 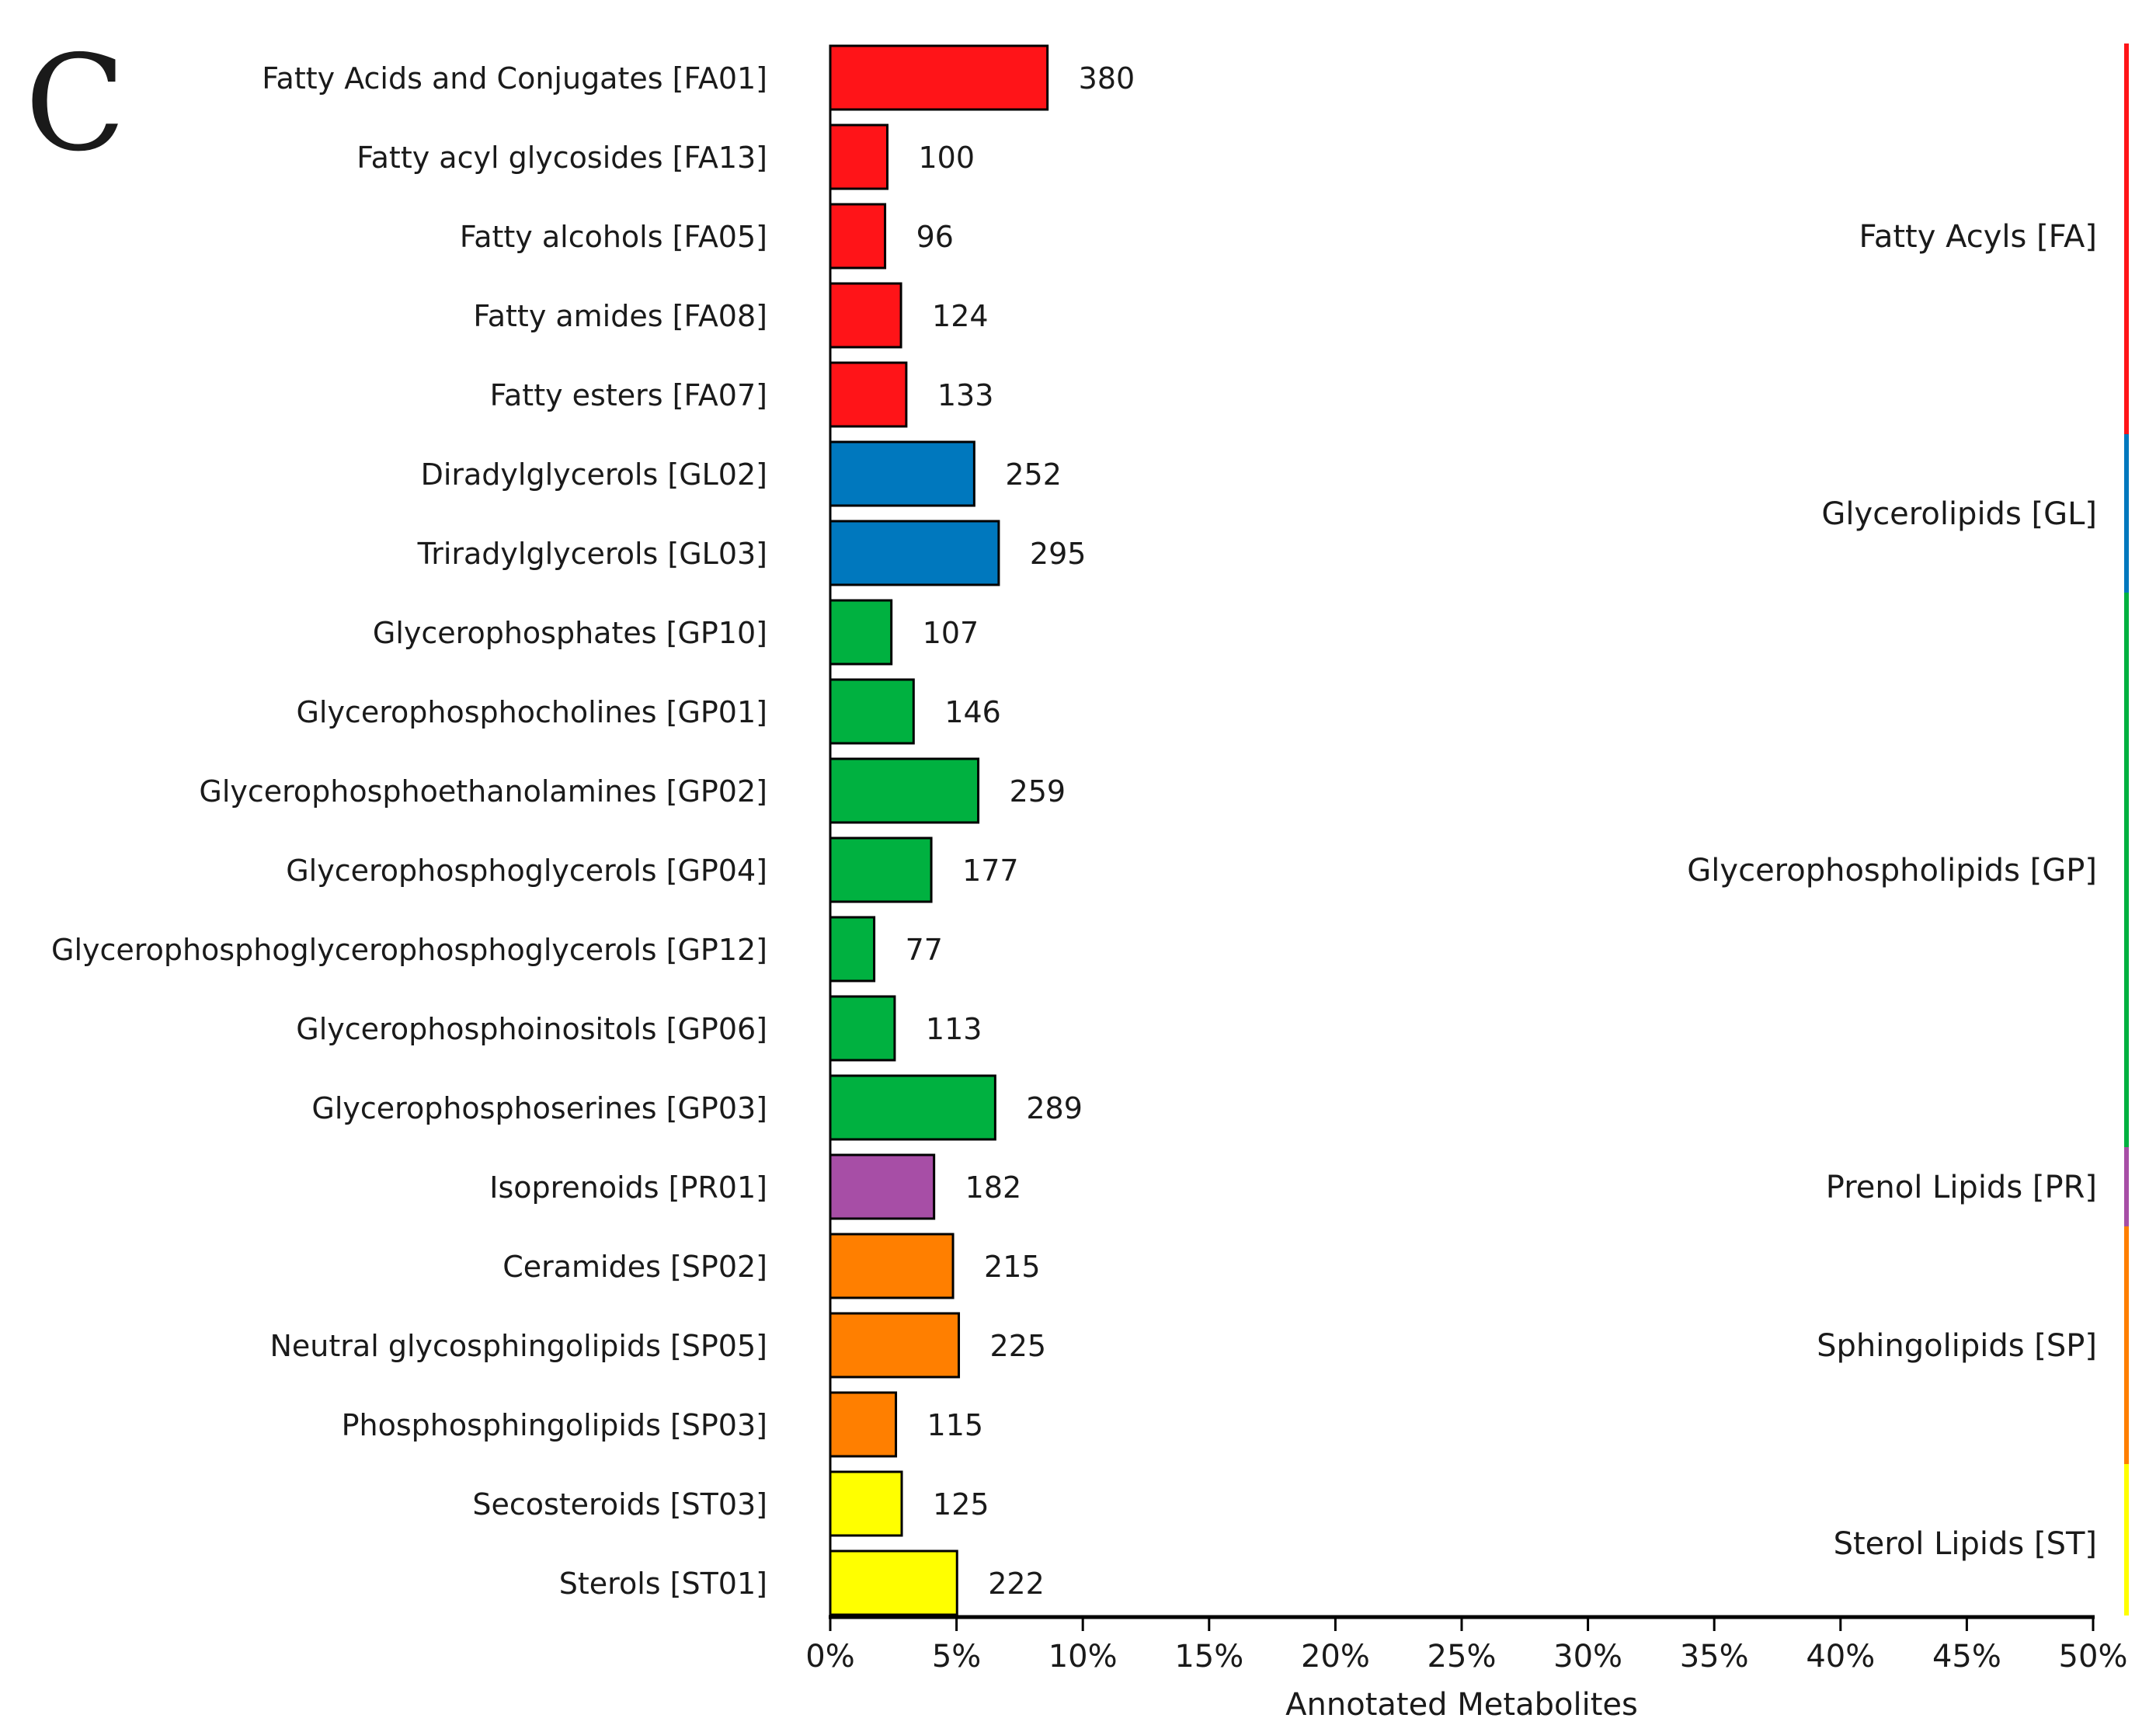 What do you see at coordinates (1018, 1346) in the screenshot?
I see `value-label: 225` at bounding box center [1018, 1346].